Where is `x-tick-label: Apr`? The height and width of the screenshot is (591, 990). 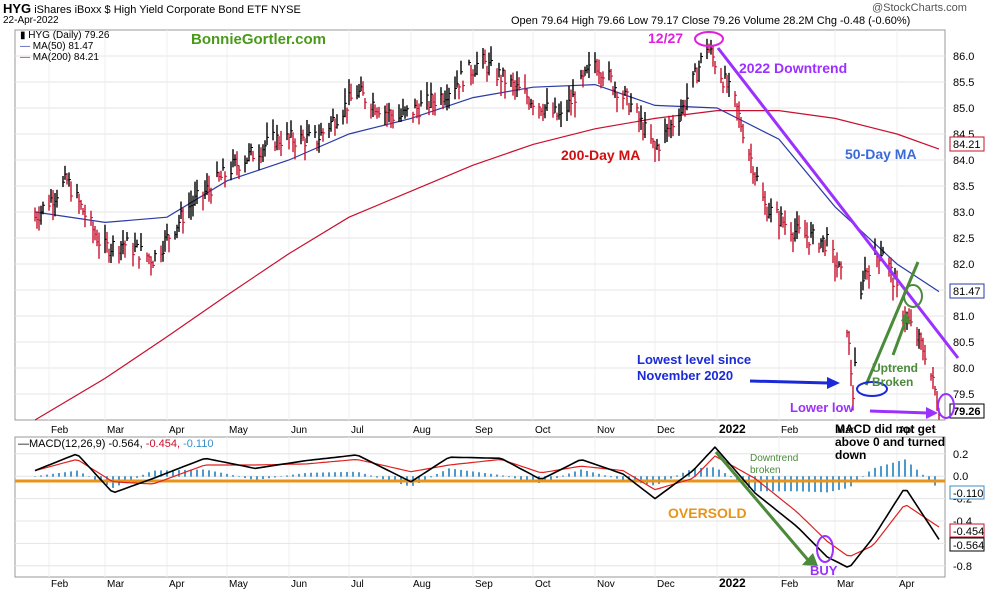 x-tick-label: Apr is located at coordinates (177, 430).